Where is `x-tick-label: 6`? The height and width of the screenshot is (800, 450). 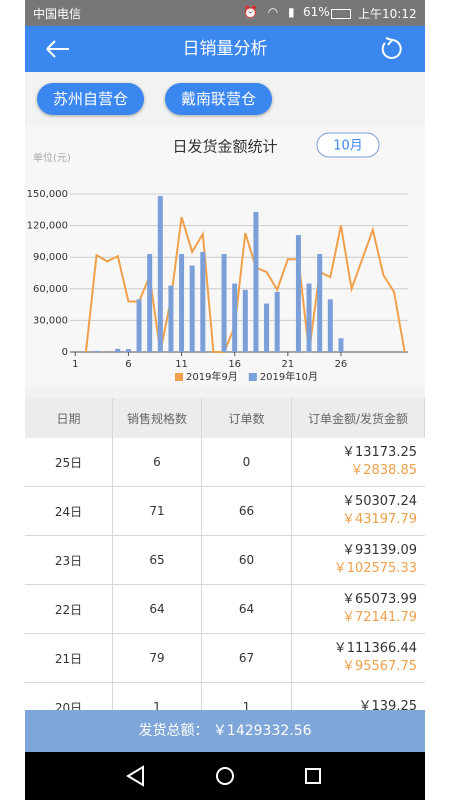 x-tick-label: 6 is located at coordinates (128, 364).